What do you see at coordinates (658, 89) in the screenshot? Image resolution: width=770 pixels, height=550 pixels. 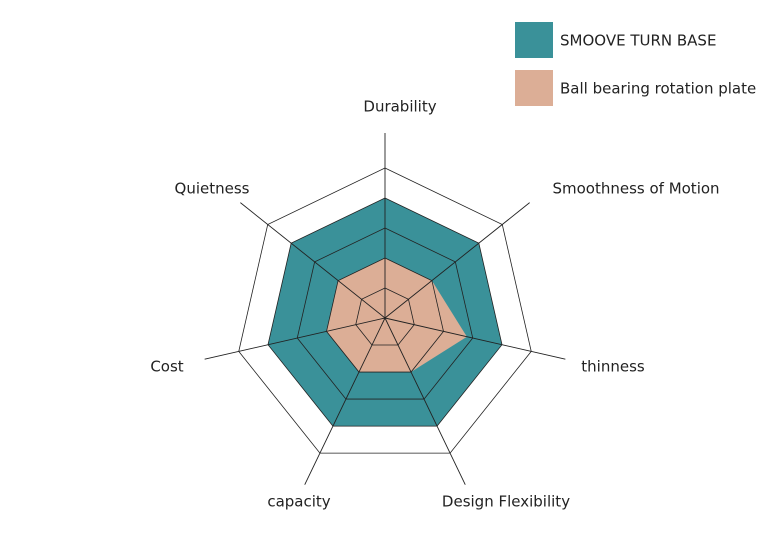 I see `legend-label: Ball bearing rotation plate` at bounding box center [658, 89].